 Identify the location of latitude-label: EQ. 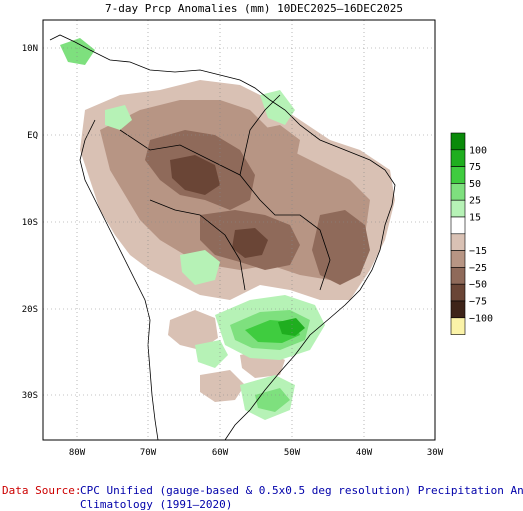
(32, 136).